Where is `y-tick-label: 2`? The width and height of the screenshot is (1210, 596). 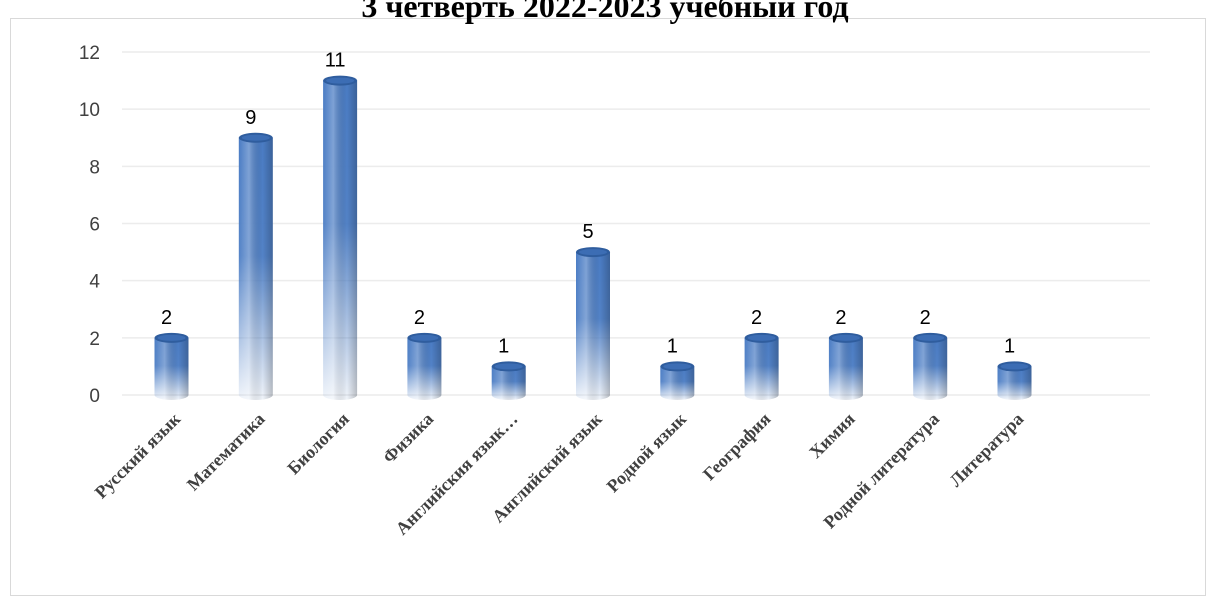 y-tick-label: 2 is located at coordinates (94, 339).